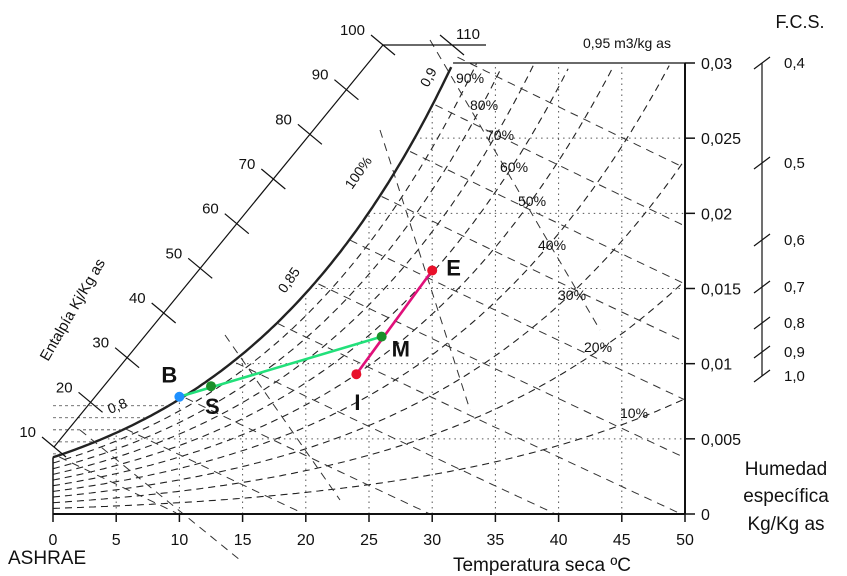 This screenshot has height=576, width=847. I want to click on rh-label: 60%, so click(514, 167).